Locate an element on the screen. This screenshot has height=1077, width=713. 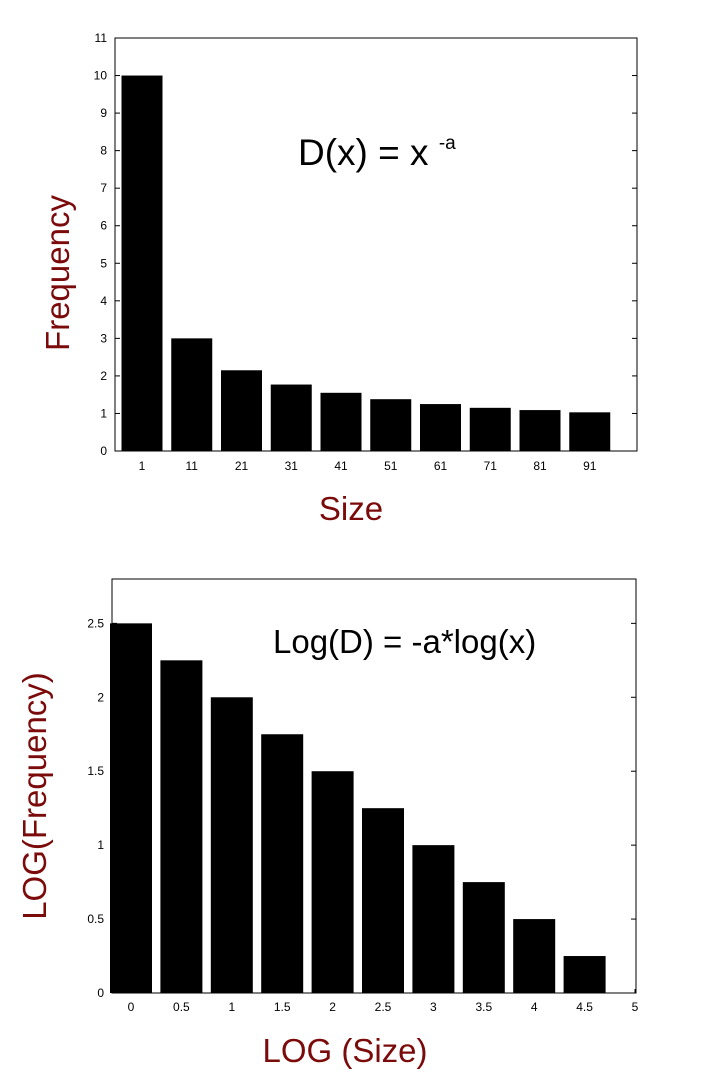
equation-log-linear: Log(D) = -a*log(x) is located at coordinates (404, 641).